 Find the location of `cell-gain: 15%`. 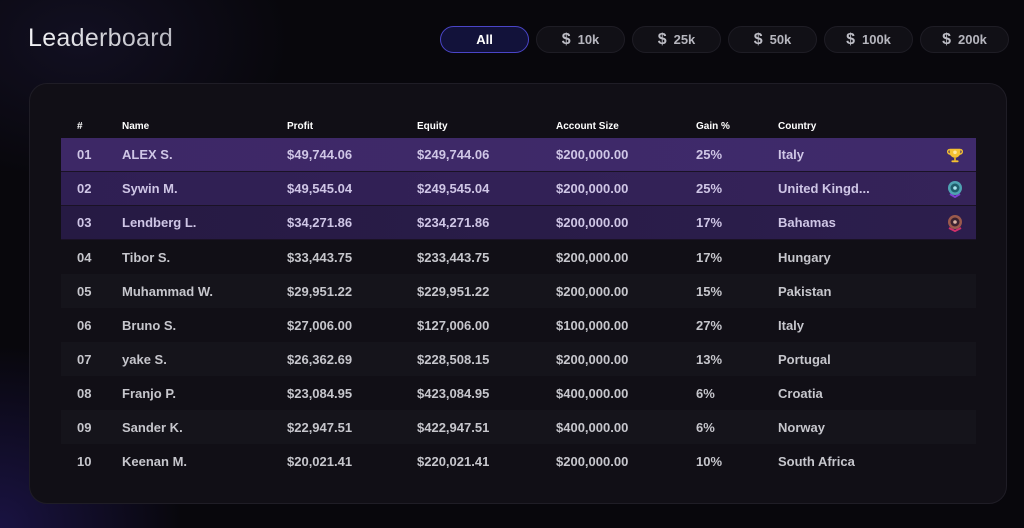

cell-gain: 15% is located at coordinates (709, 291).